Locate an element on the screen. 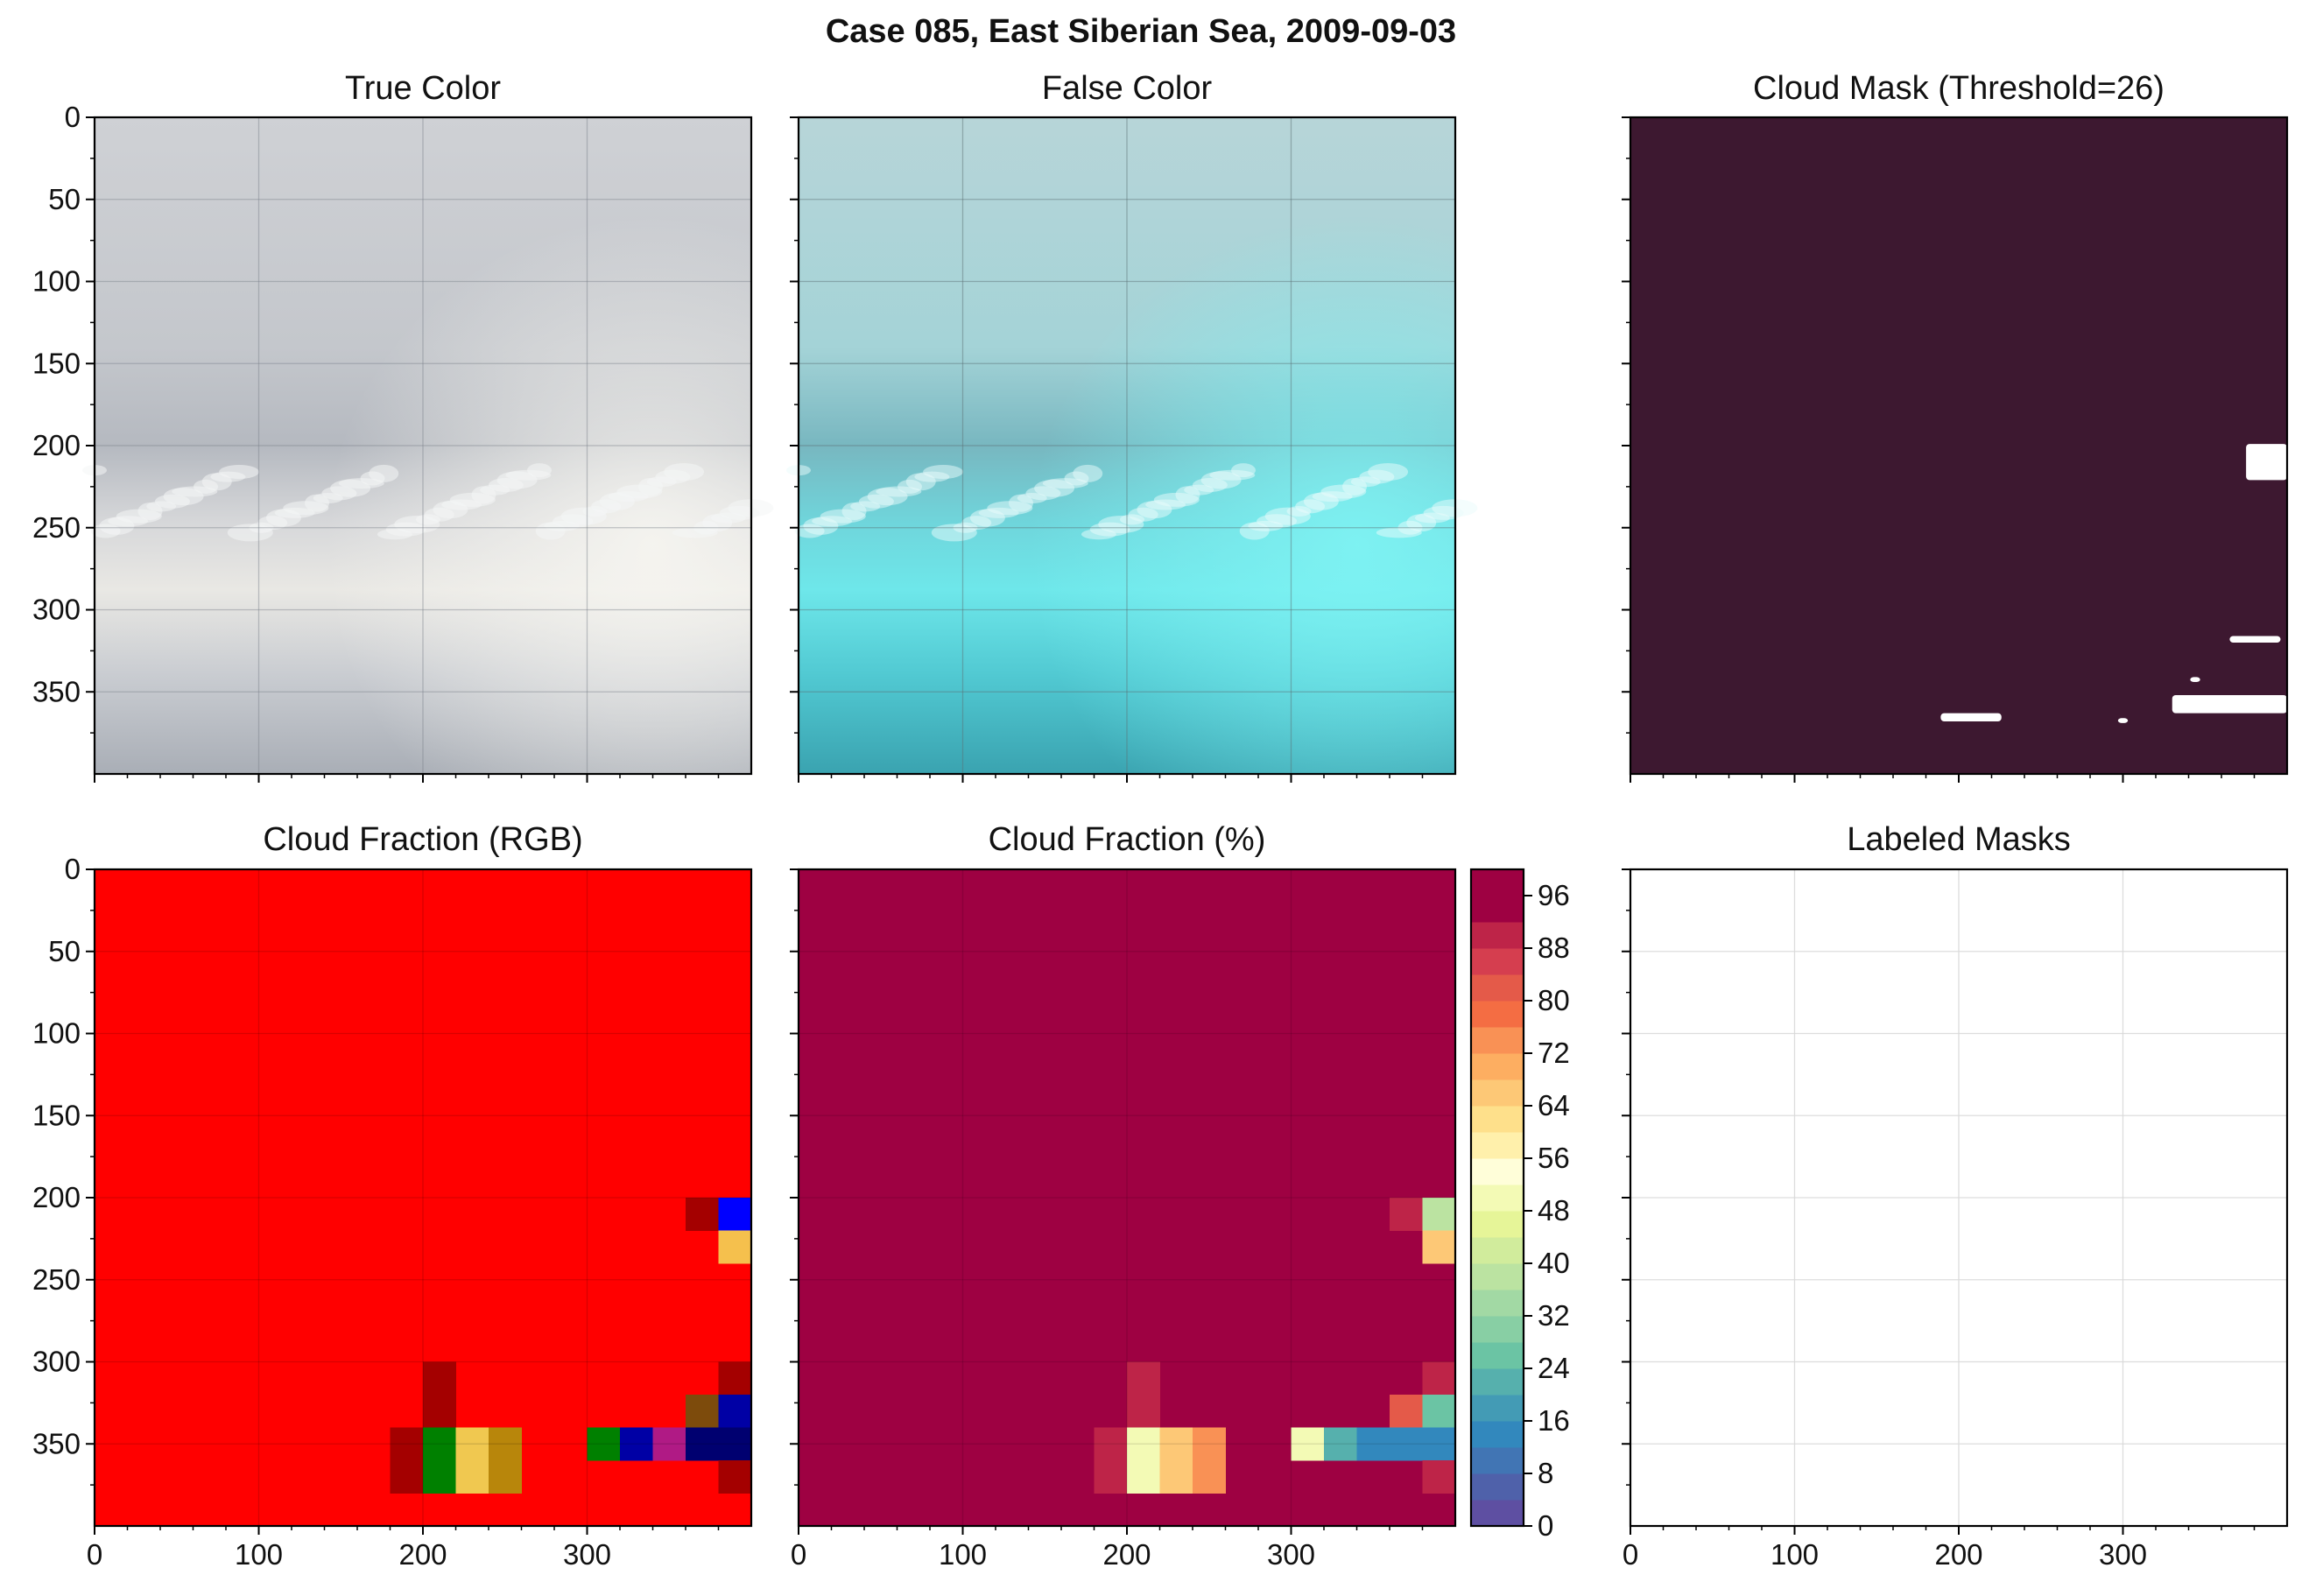 This screenshot has height=1596, width=2302. ytick-label: 50 is located at coordinates (64, 199).